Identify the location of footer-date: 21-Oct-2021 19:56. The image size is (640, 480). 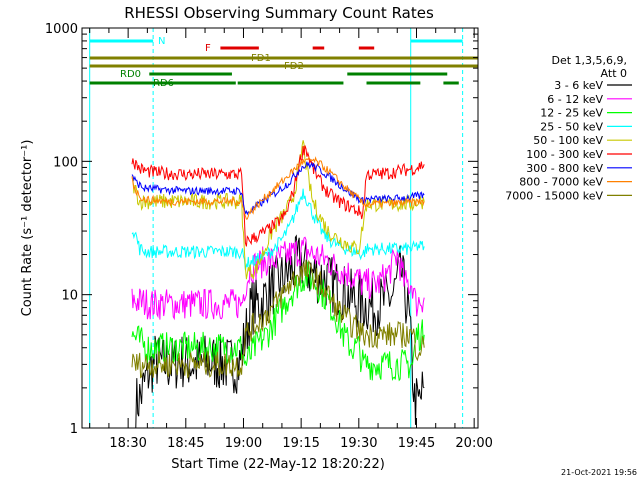
(599, 472).